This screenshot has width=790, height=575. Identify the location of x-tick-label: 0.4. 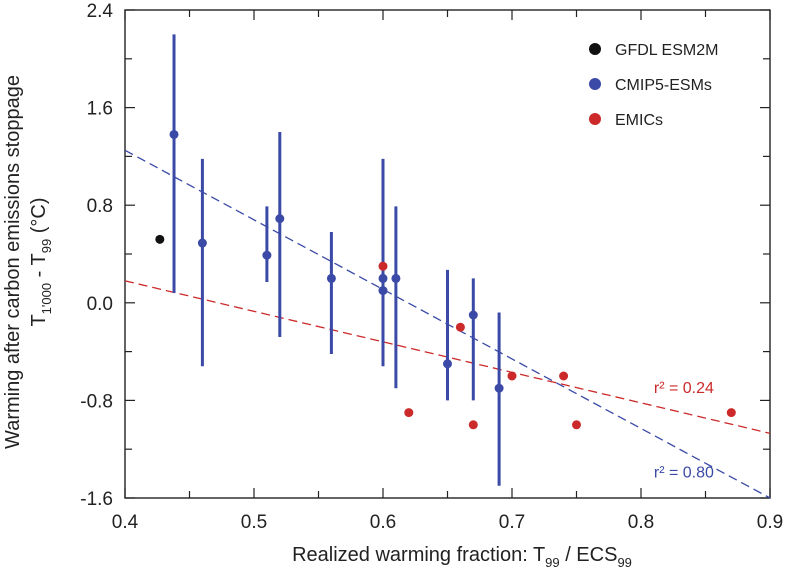
(125, 522).